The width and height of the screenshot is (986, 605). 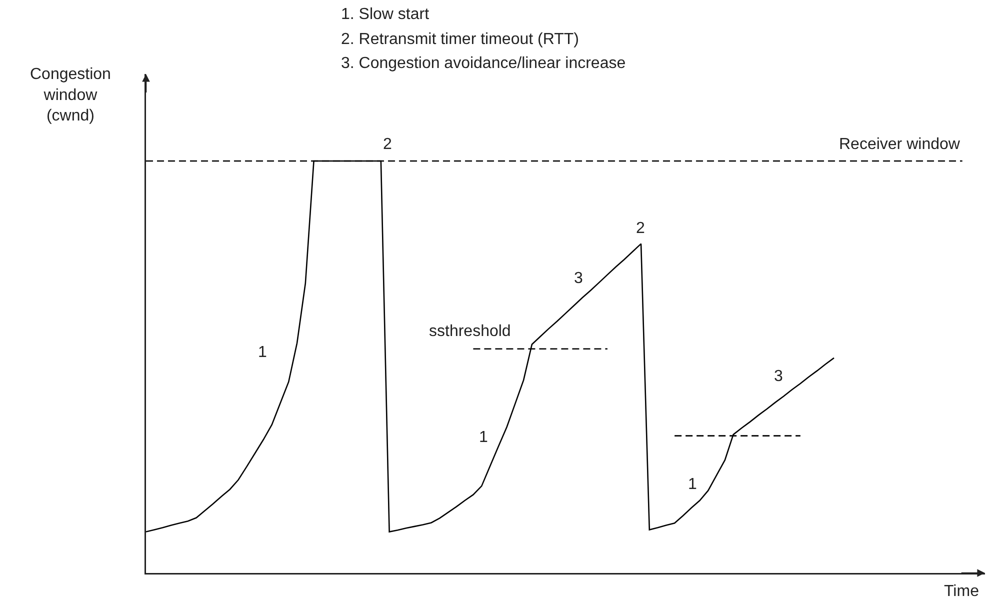 I want to click on y-axis-title: Congestion window (cwnd), so click(x=70, y=95).